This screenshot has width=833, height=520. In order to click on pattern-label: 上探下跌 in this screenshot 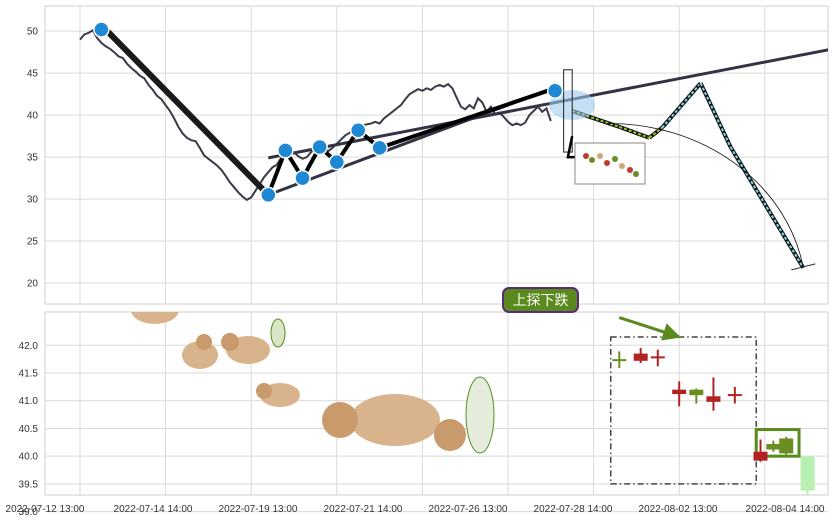, I will do `click(540, 300)`.